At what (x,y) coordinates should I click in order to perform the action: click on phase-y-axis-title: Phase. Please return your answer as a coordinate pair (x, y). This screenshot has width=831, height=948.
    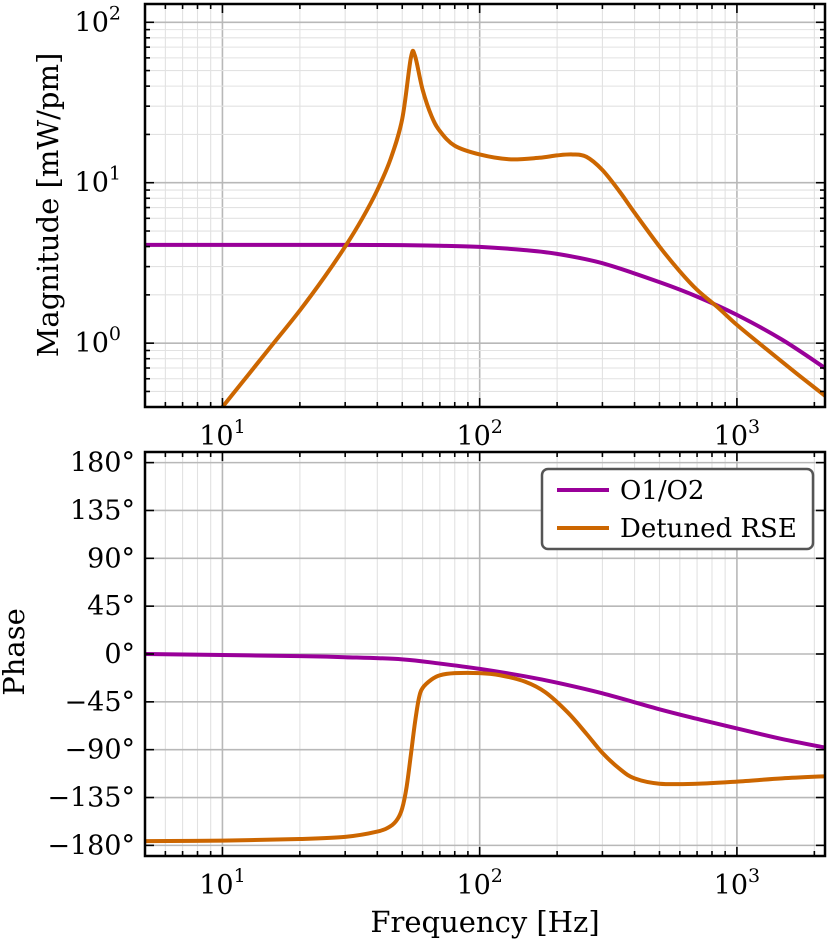
    Looking at the image, I should click on (15, 652).